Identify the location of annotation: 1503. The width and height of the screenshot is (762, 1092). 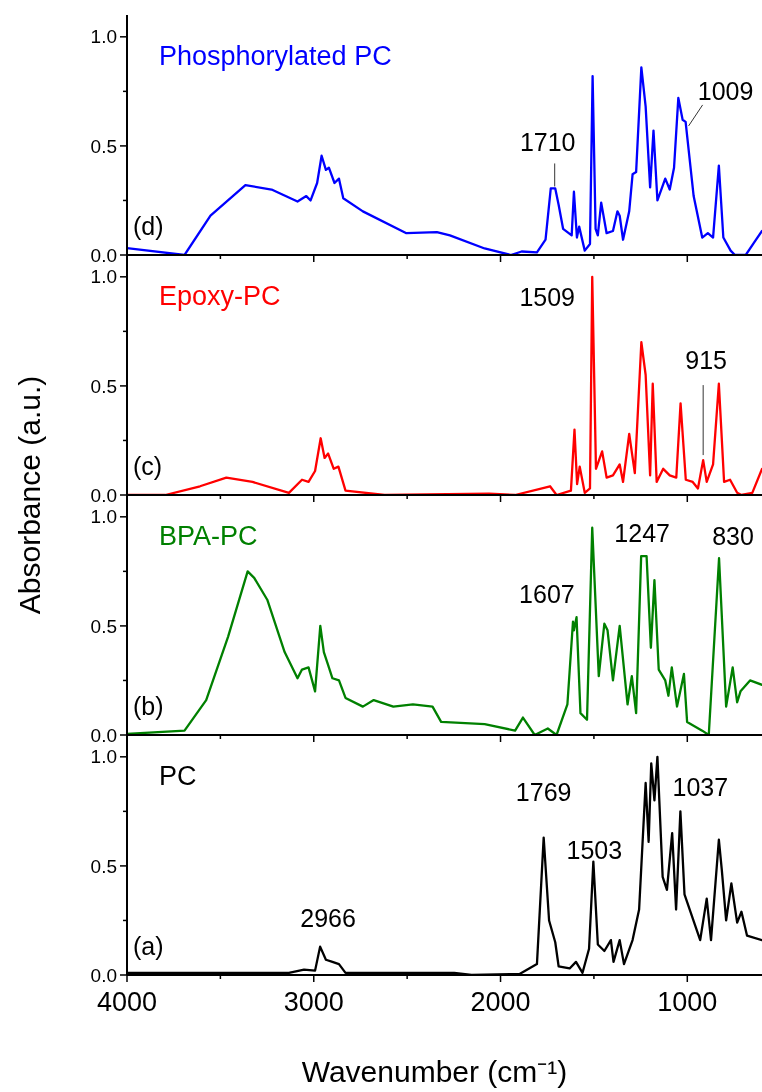
(594, 849).